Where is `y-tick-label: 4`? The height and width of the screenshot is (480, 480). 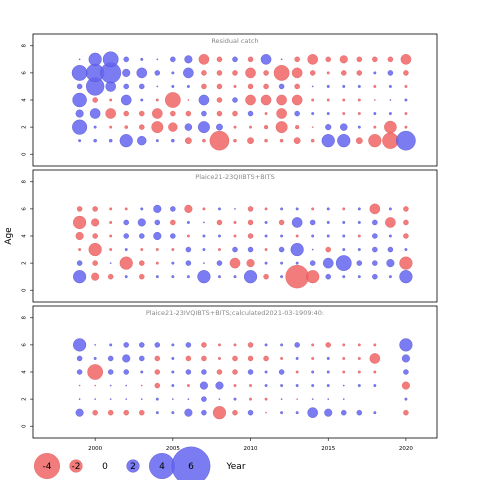
y-tick-label: 4 is located at coordinates (25, 100).